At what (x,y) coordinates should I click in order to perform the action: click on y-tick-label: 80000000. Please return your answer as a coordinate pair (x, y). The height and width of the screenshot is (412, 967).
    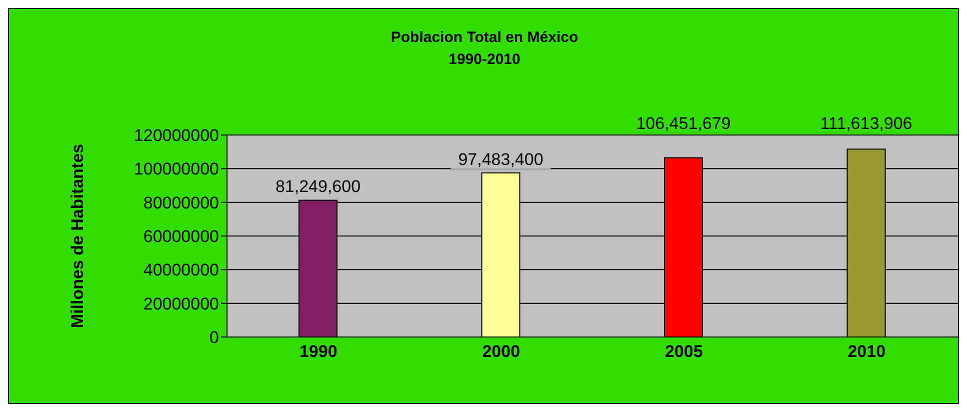
    Looking at the image, I should click on (181, 202).